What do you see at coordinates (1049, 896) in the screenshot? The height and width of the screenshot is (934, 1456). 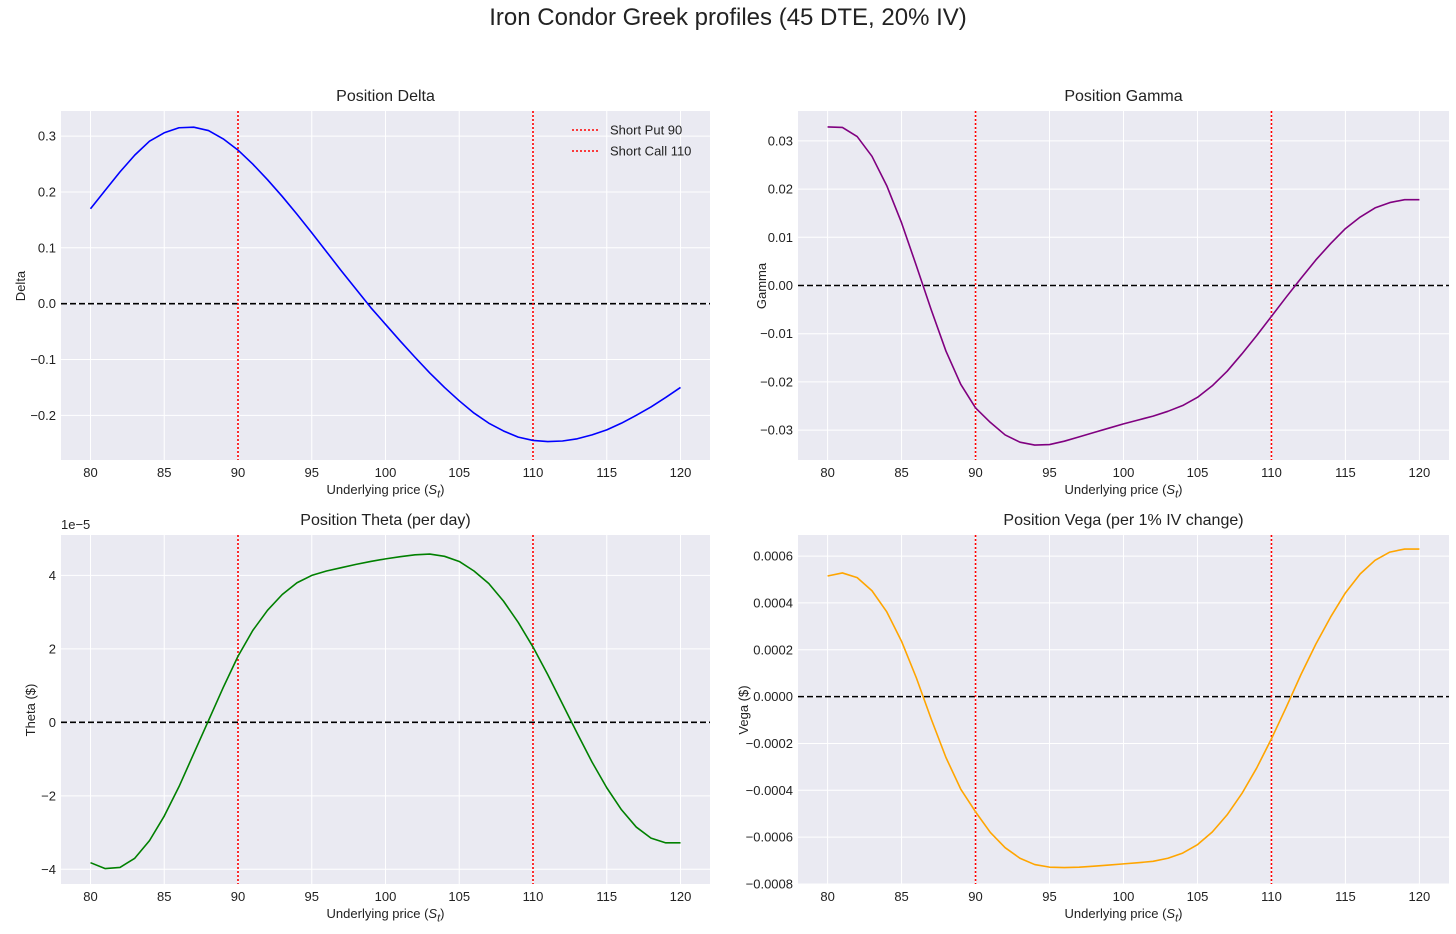 I see `vega-x-tick-label: 95` at bounding box center [1049, 896].